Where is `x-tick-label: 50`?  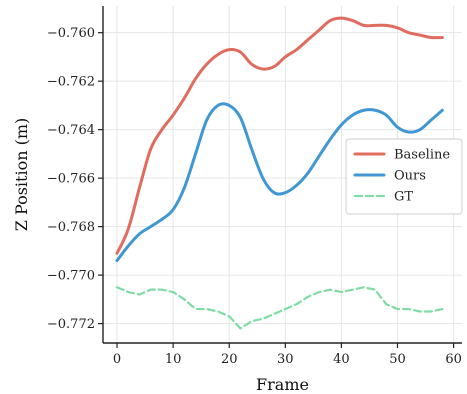 x-tick-label: 50 is located at coordinates (397, 359).